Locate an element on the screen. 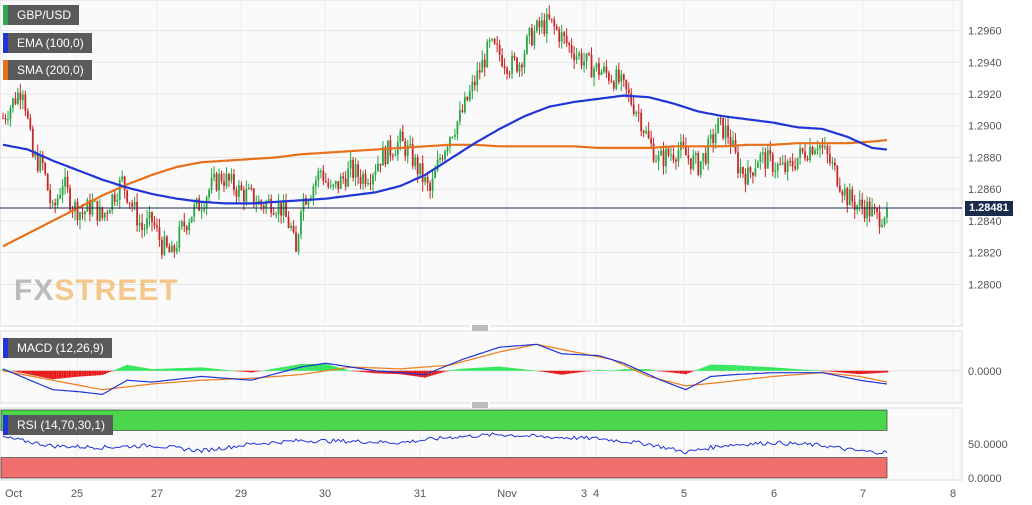 This screenshot has height=505, width=1032. ema-label: EMA (100,0) is located at coordinates (47, 43).